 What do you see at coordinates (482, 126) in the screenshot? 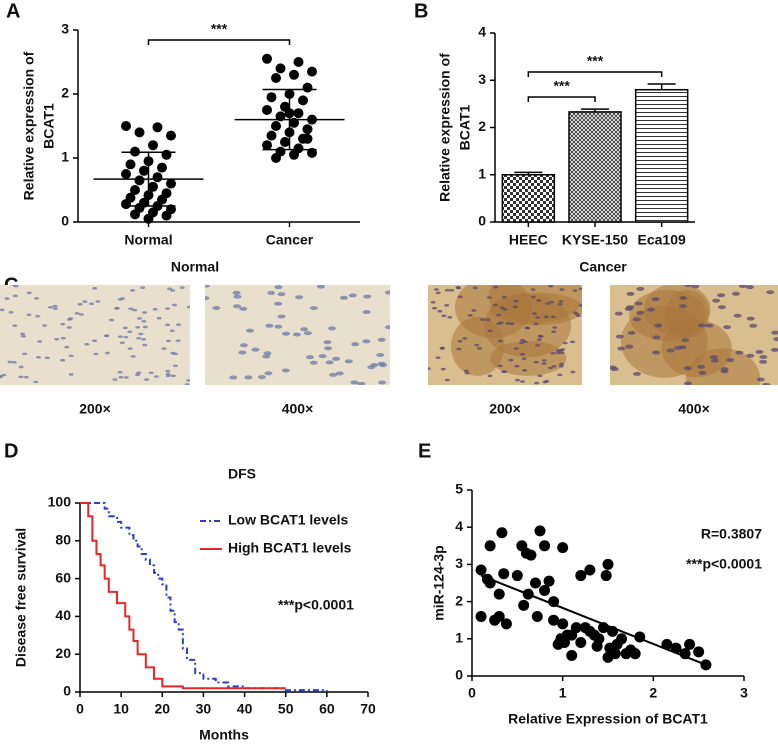
I see `y-tick-label: 2` at bounding box center [482, 126].